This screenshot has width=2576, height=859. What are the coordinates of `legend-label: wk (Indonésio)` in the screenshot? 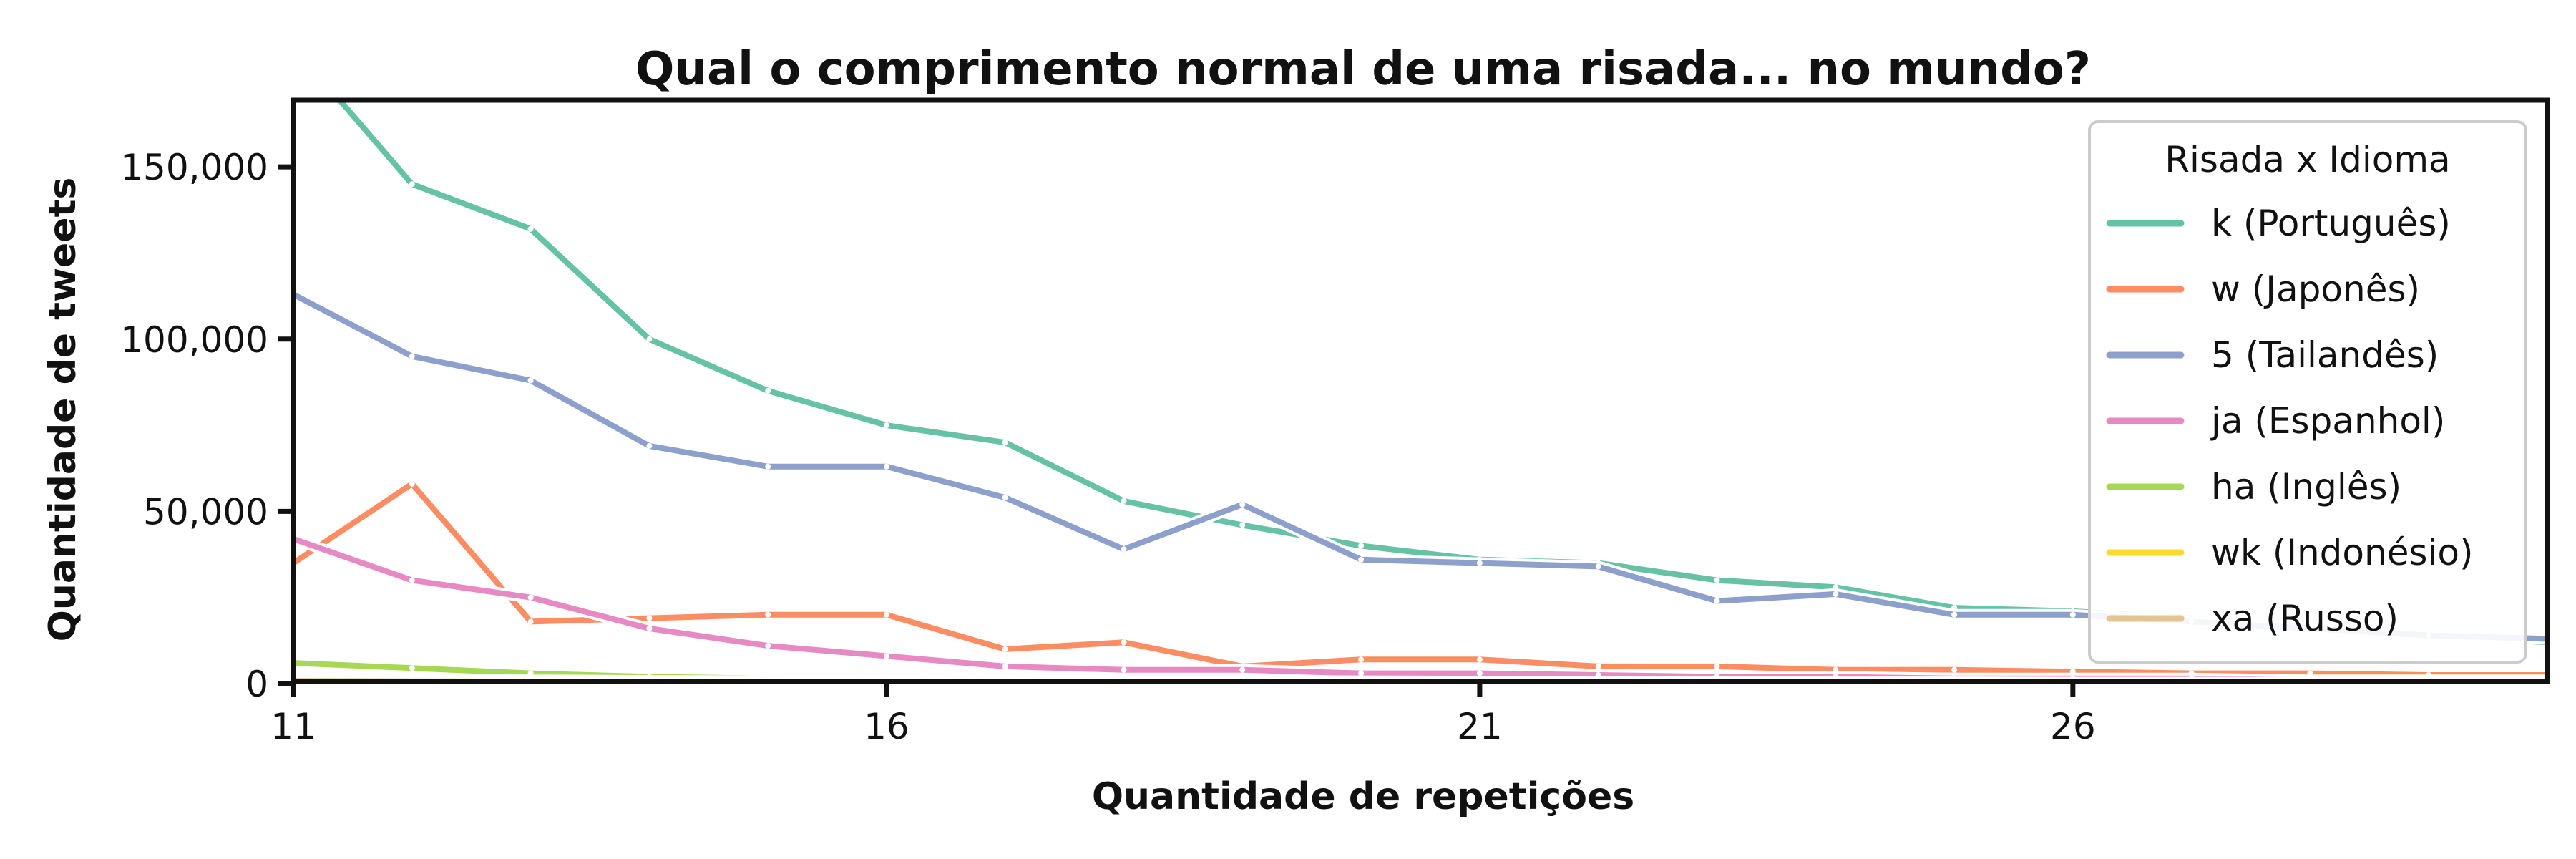 It's located at (2342, 552).